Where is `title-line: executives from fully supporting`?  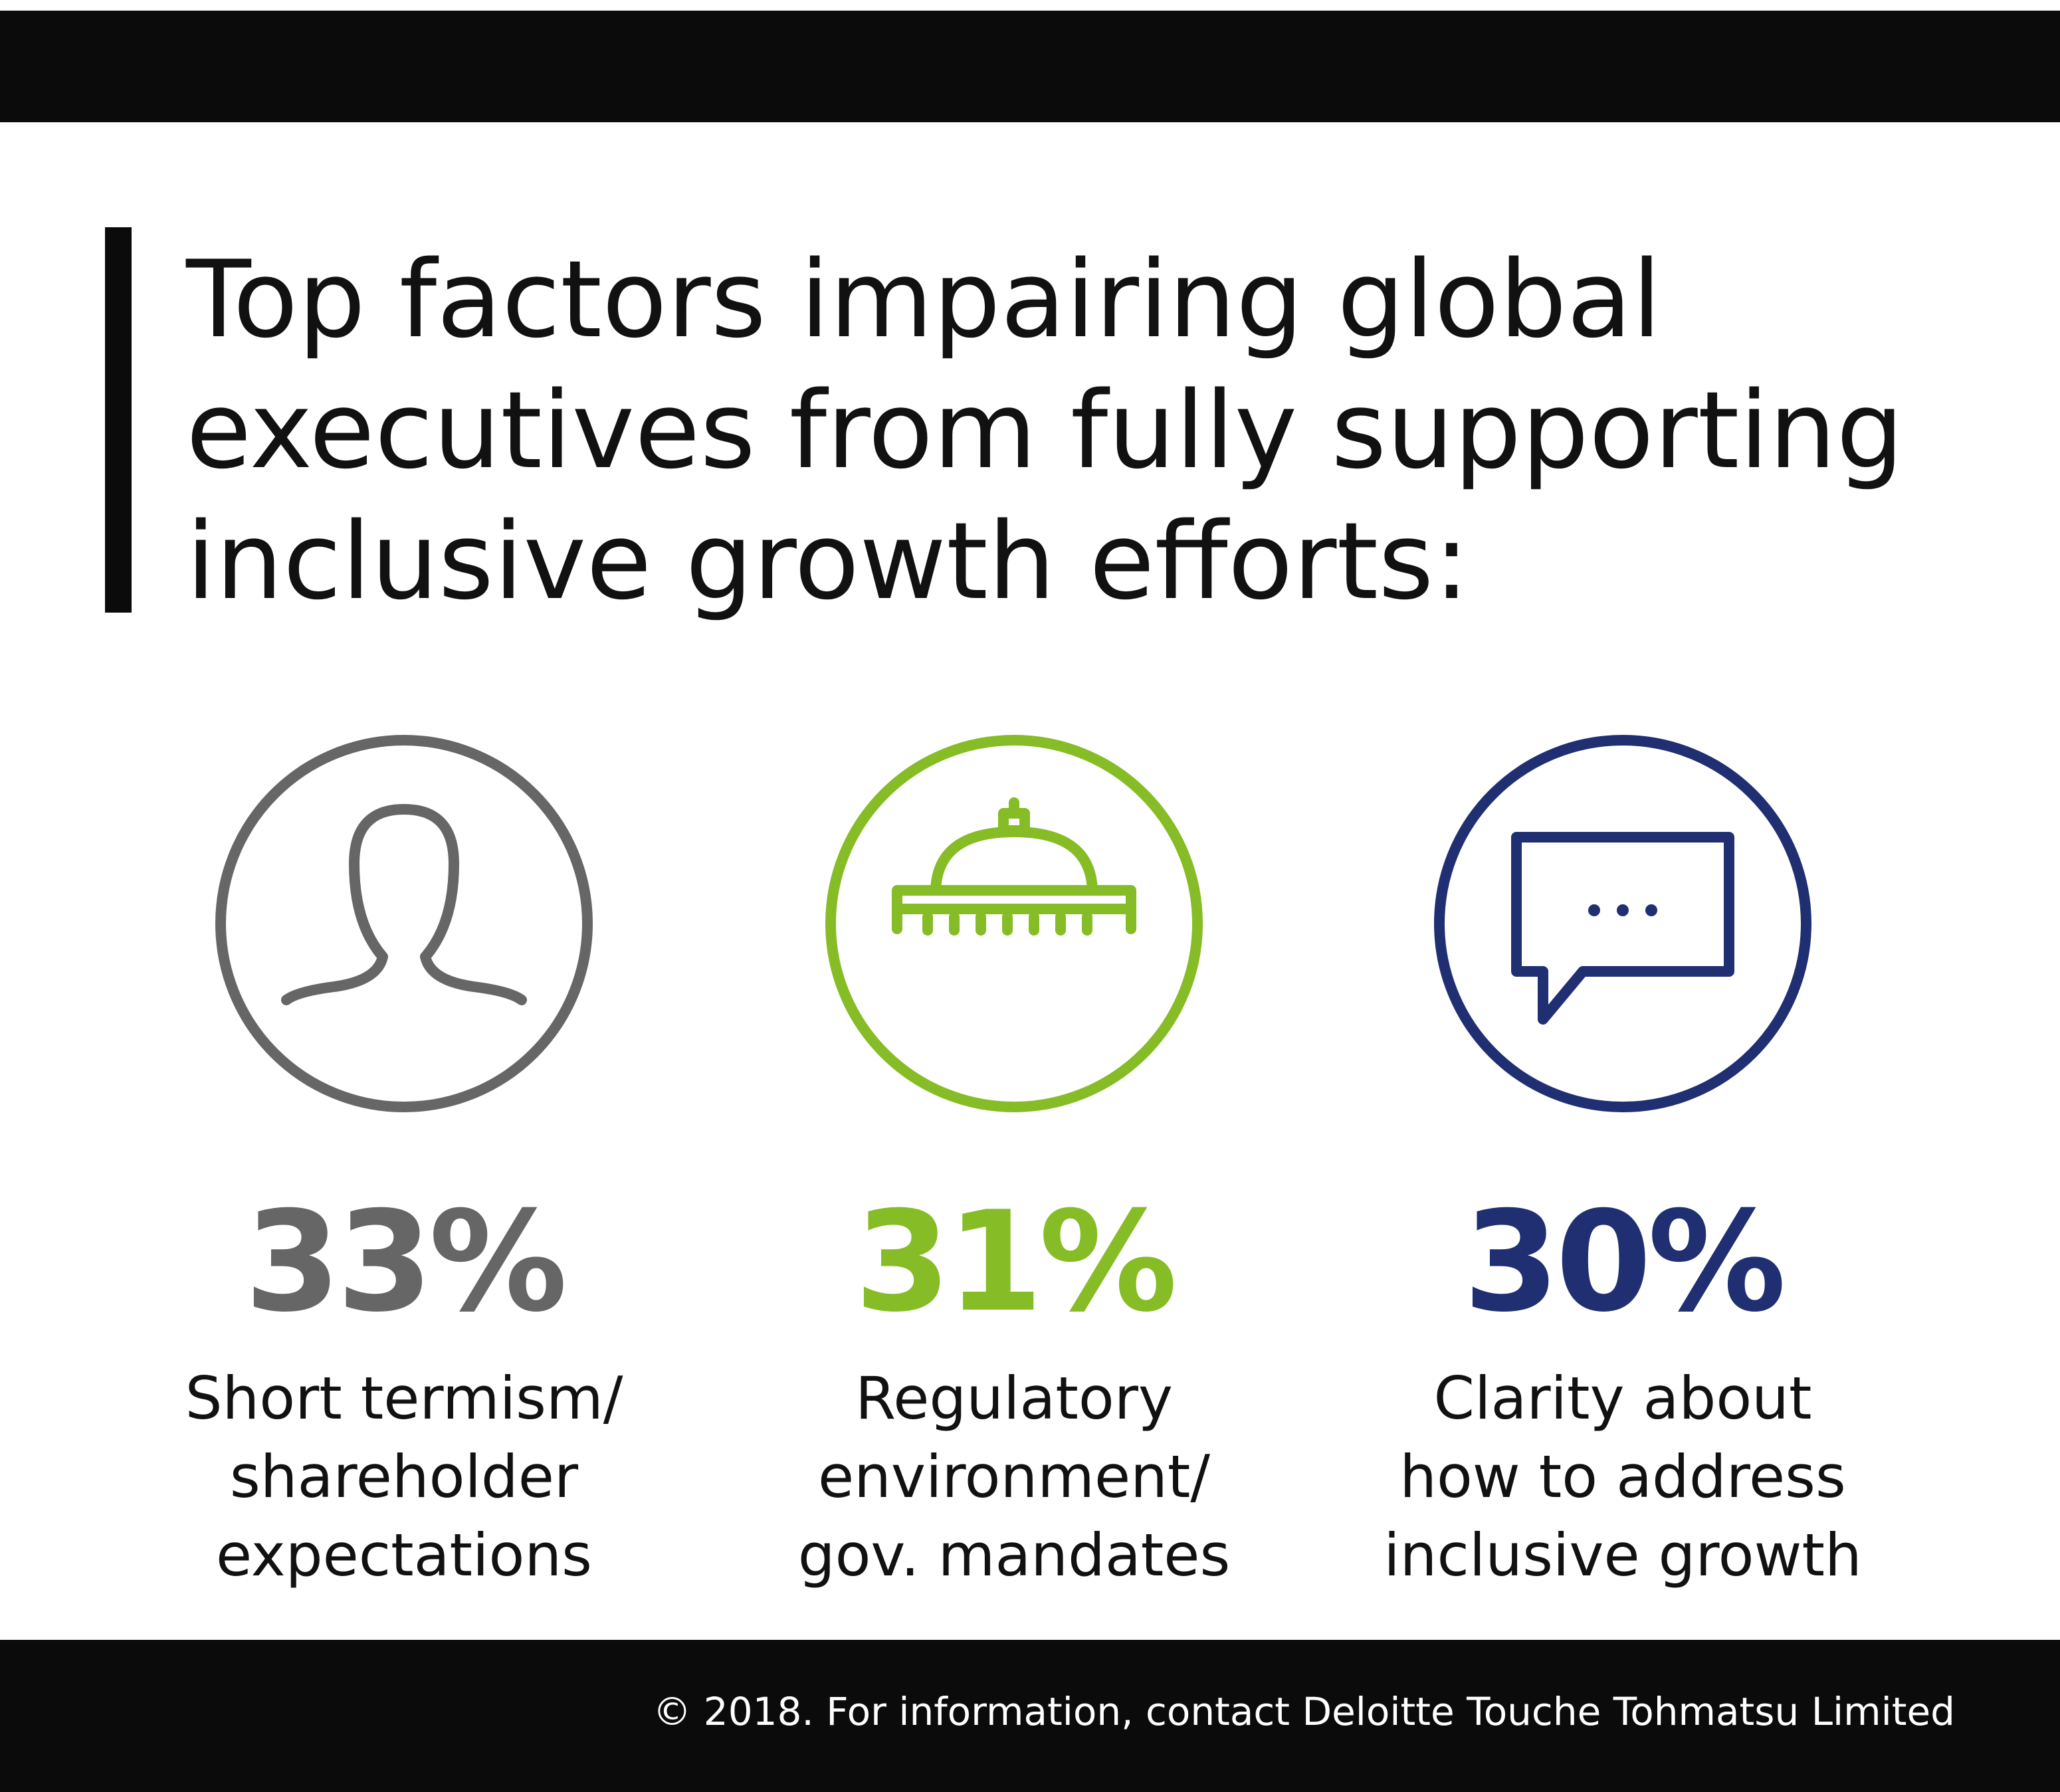 title-line: executives from fully supporting is located at coordinates (1045, 430).